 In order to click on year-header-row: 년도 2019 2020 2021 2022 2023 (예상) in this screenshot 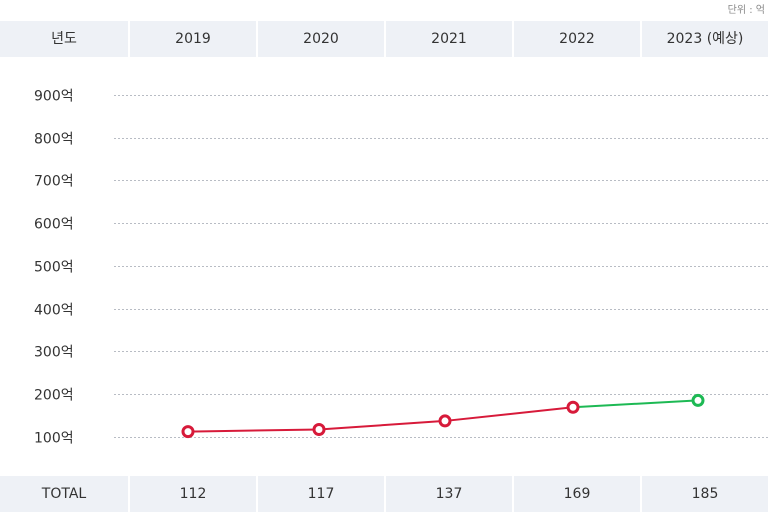, I will do `click(384, 39)`.